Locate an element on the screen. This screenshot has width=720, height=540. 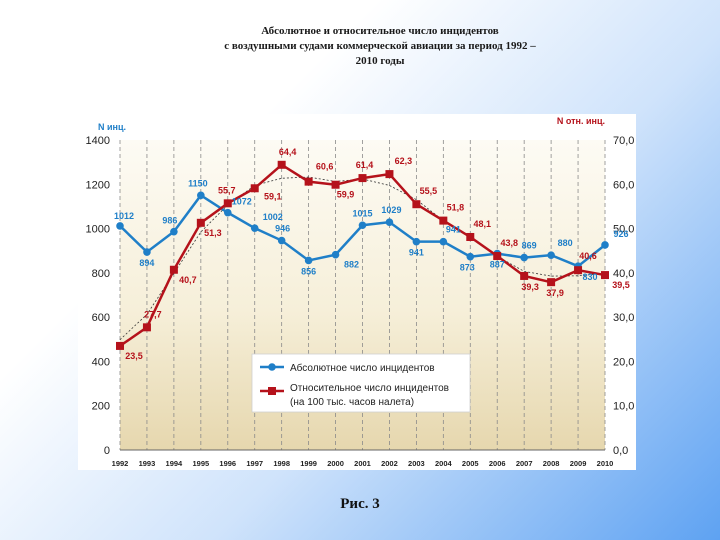
data-label-absolute: 1072 is located at coordinates (242, 202).